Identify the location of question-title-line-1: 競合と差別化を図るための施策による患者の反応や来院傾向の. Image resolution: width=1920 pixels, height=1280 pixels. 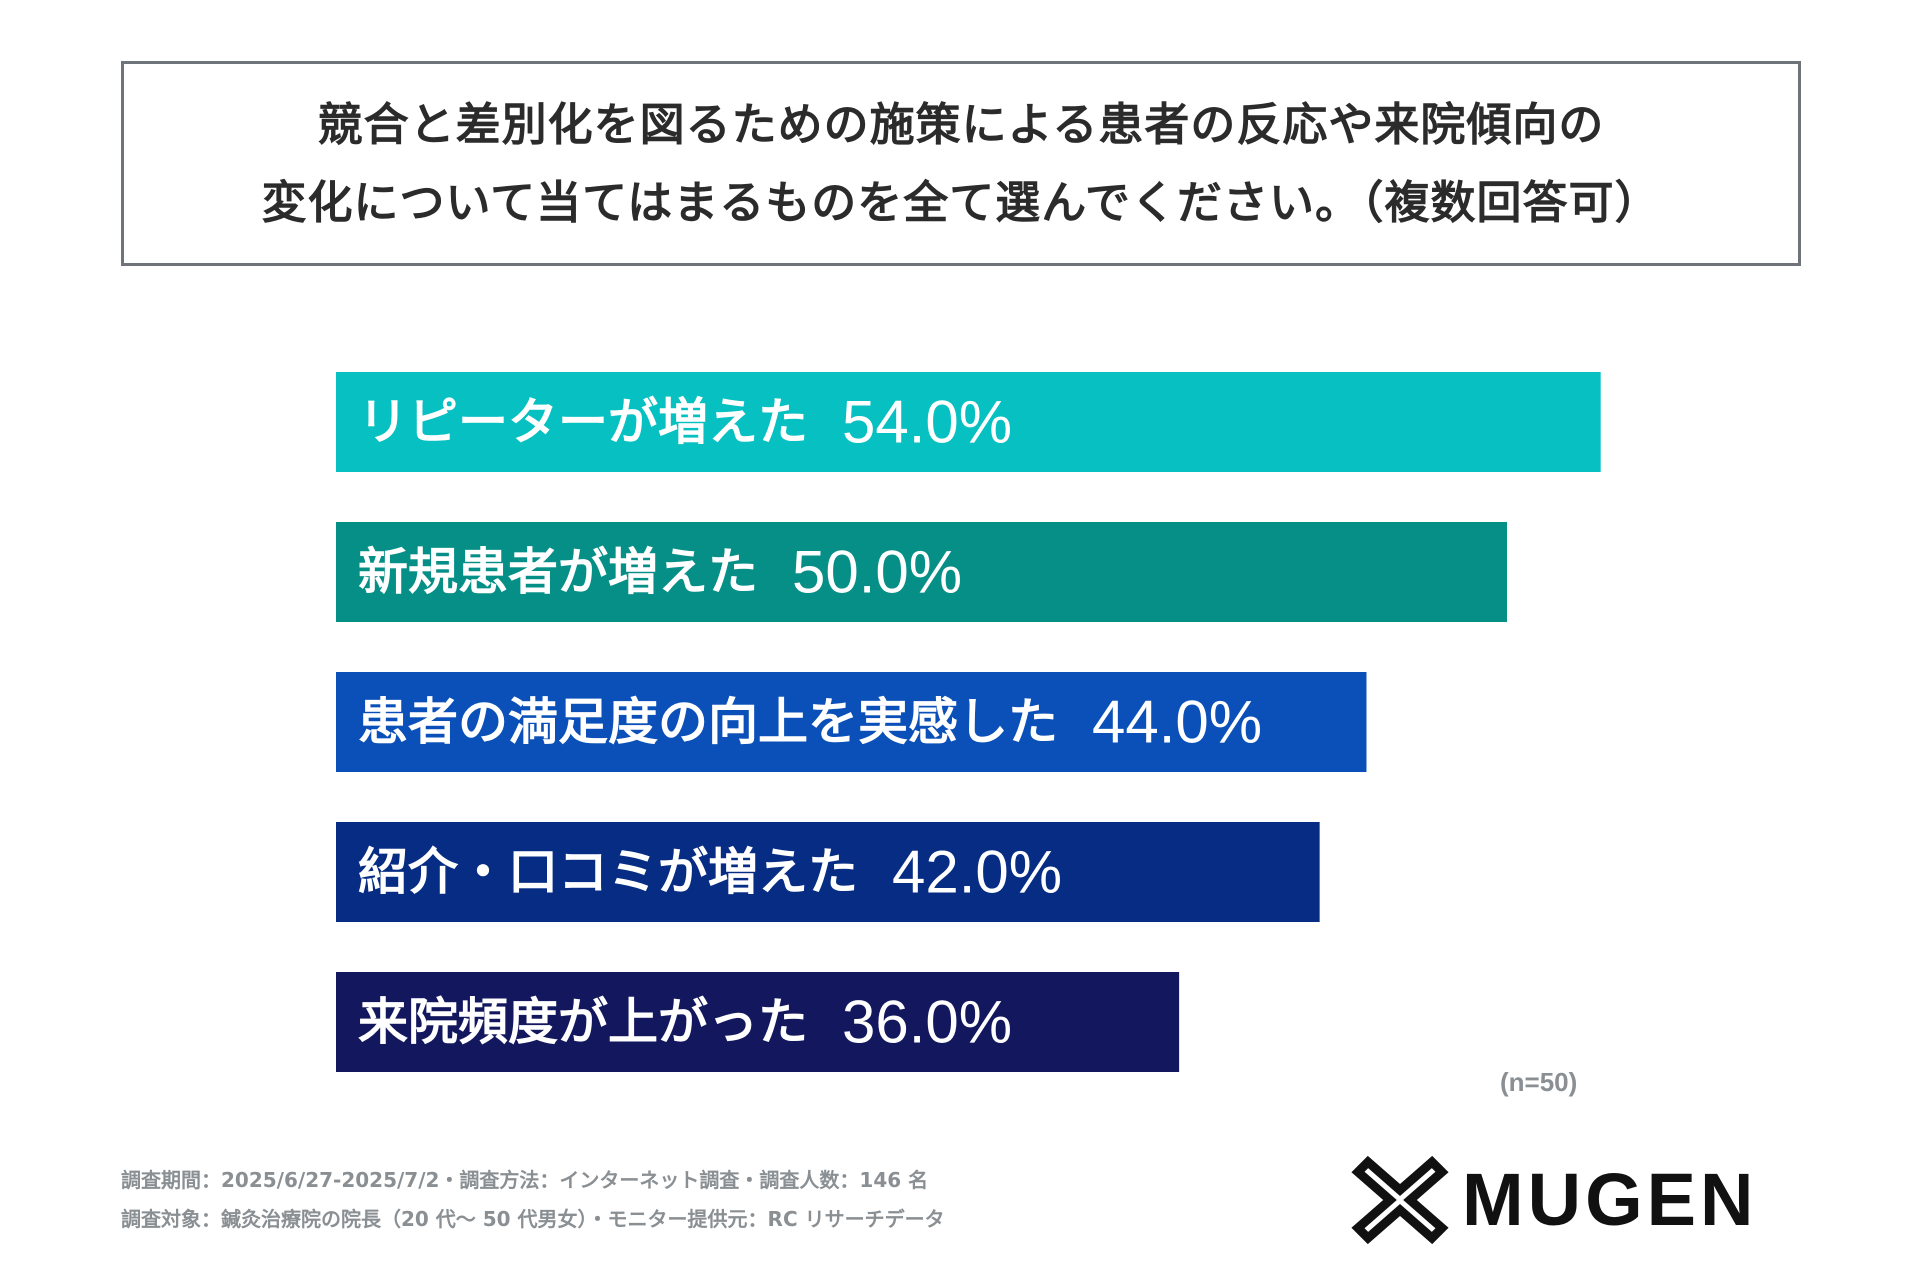
(961, 124).